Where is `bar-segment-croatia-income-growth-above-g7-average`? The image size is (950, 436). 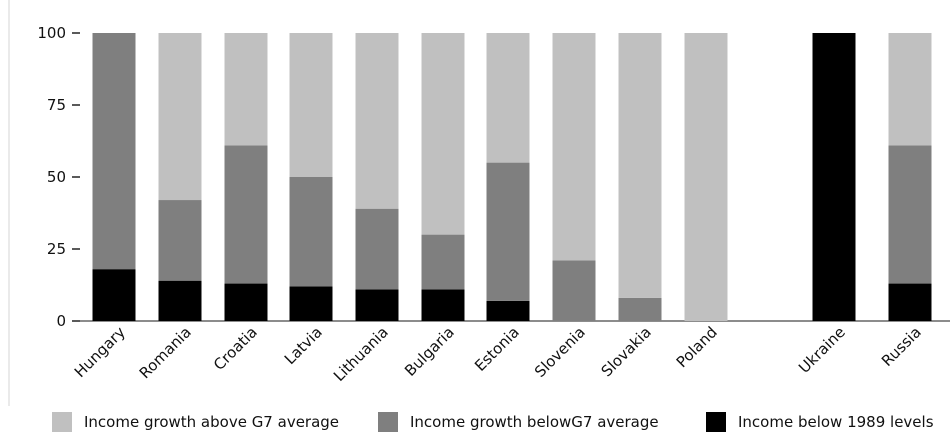
bar-segment-croatia-income-growth-above-g7-average is located at coordinates (246, 89).